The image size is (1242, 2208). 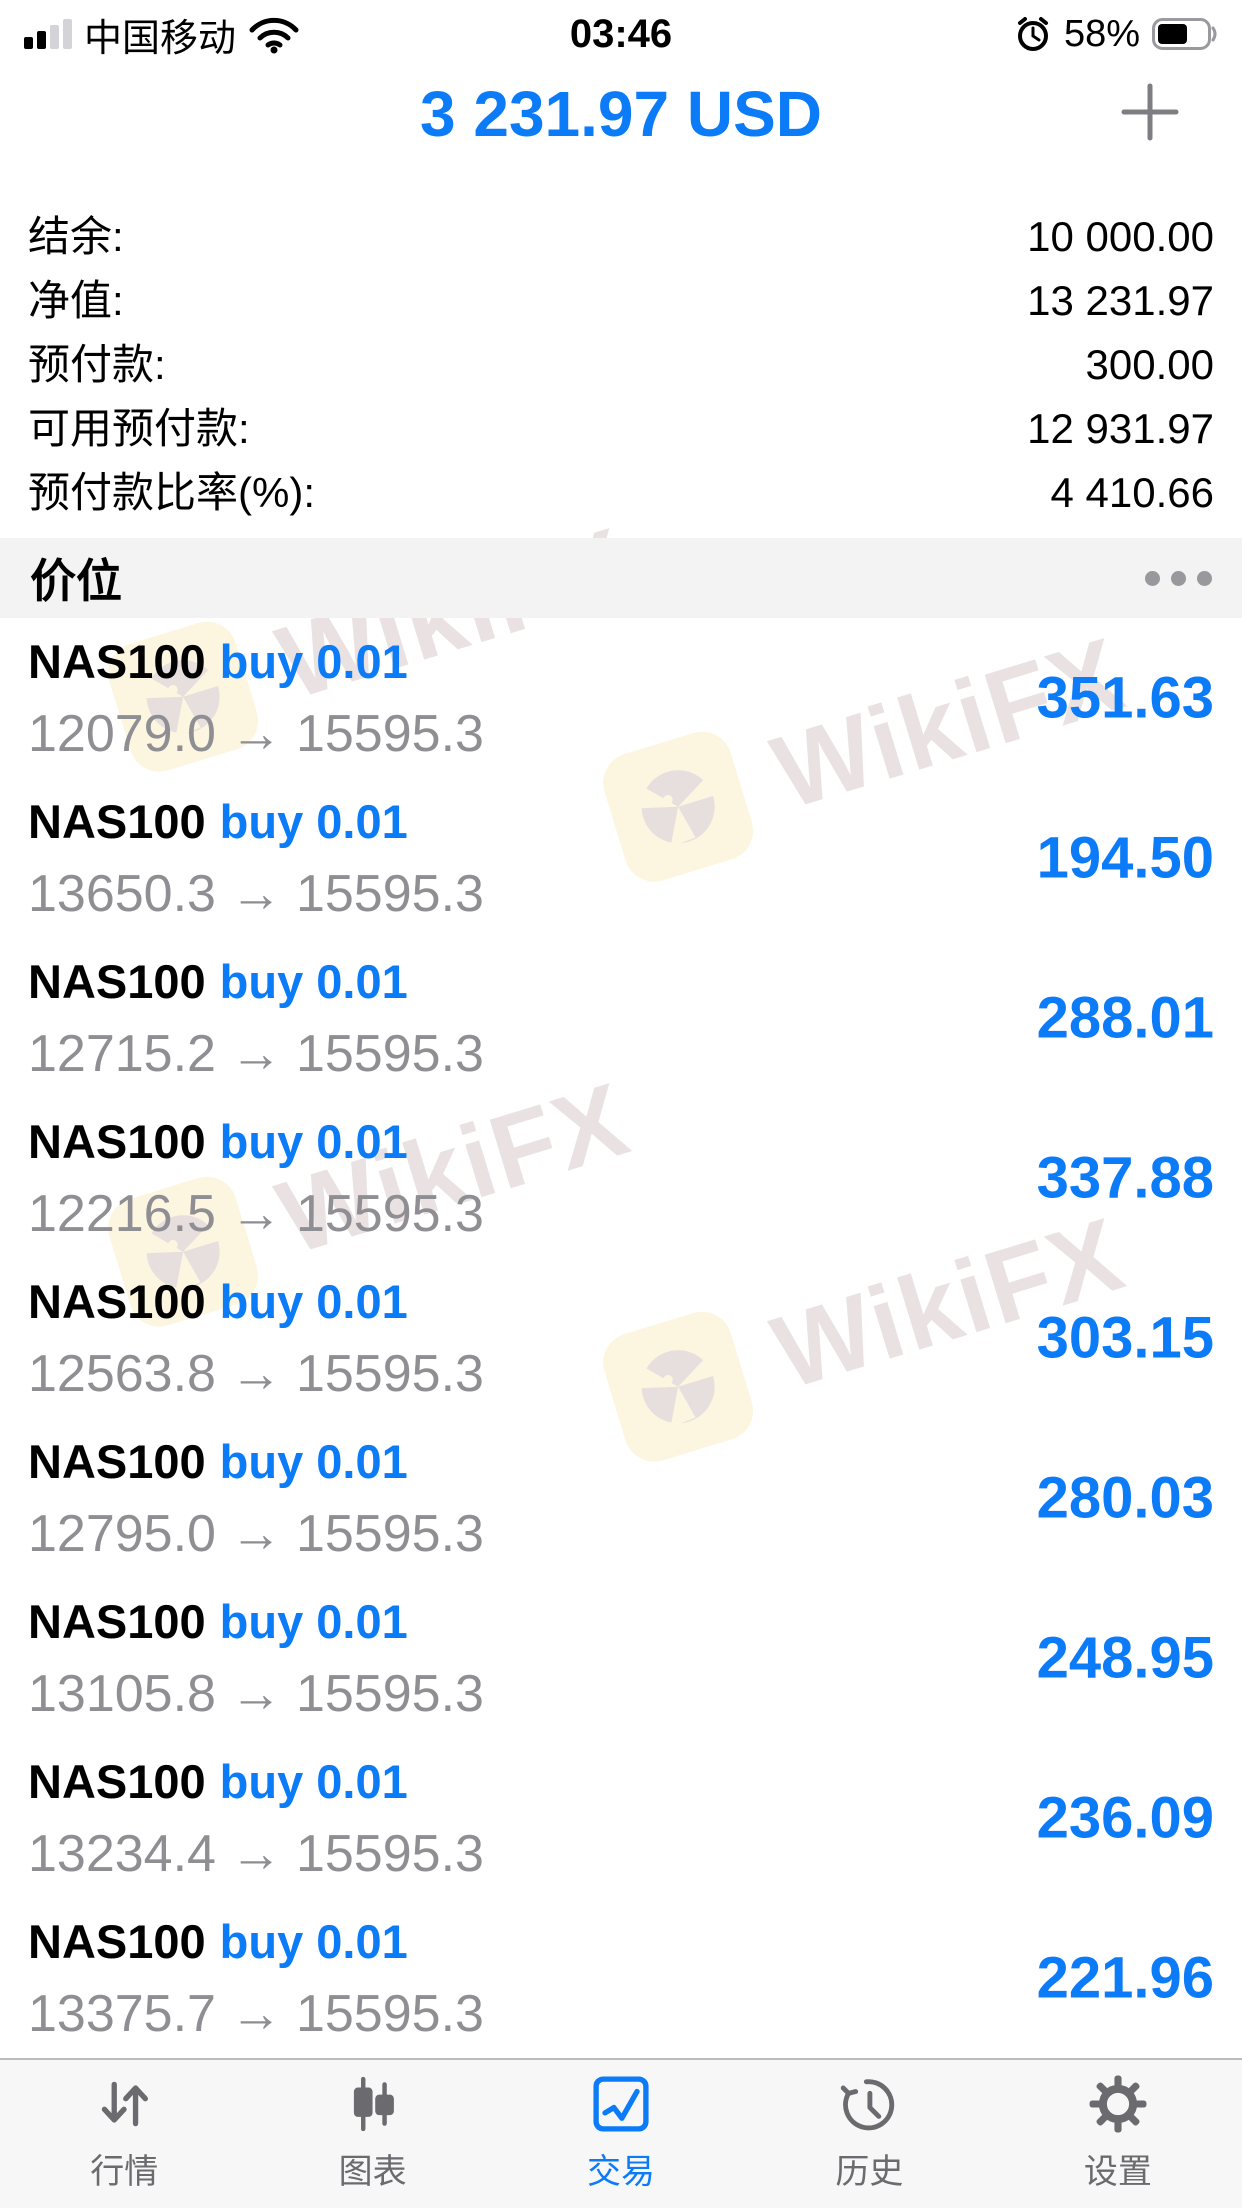 I want to click on tab-charts: 图表, so click(x=372, y=2134).